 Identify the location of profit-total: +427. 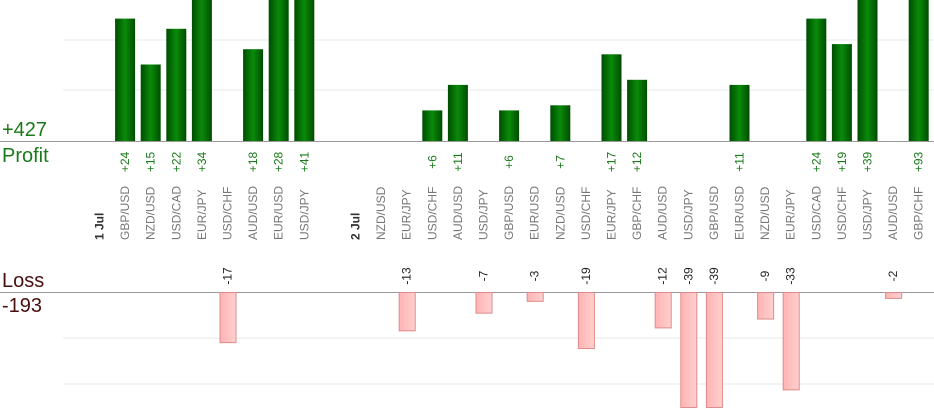
(25, 130).